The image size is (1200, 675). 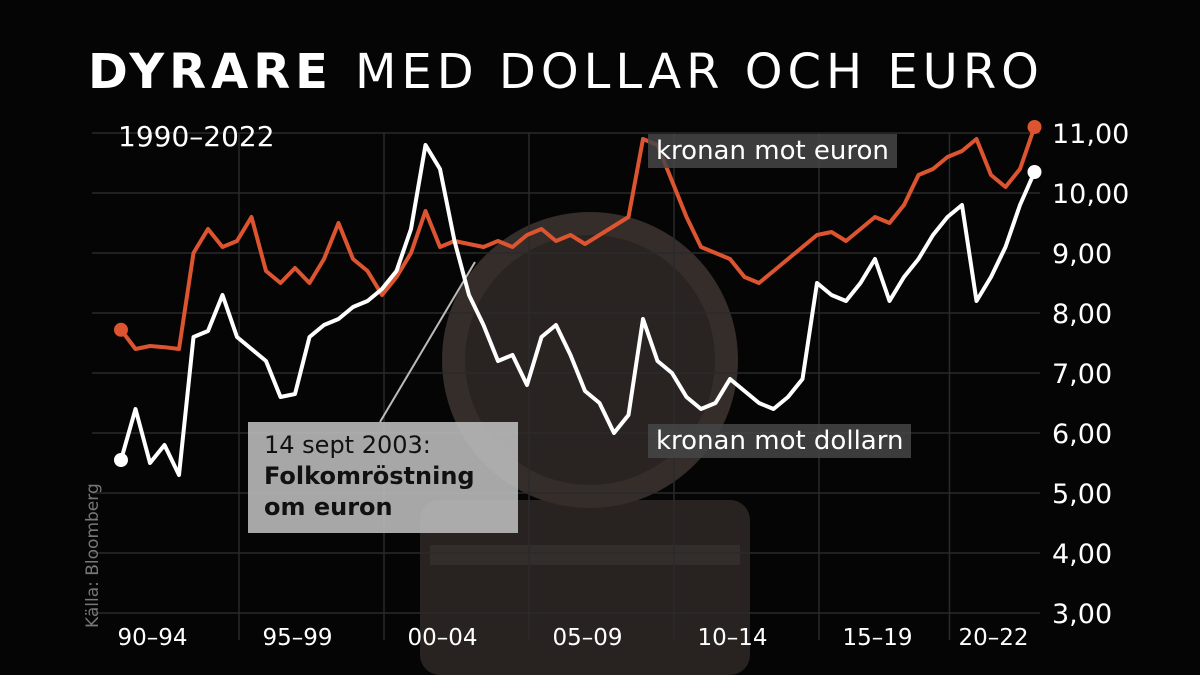 I want to click on x-tick-label: 95–99, so click(x=297, y=638).